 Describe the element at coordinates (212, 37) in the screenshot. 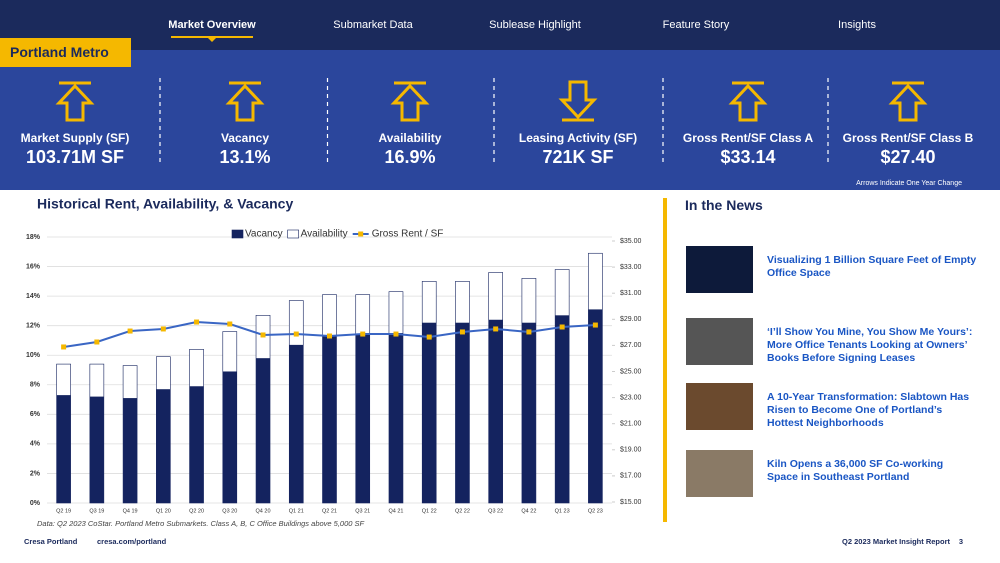

I see `nav-underline` at that location.